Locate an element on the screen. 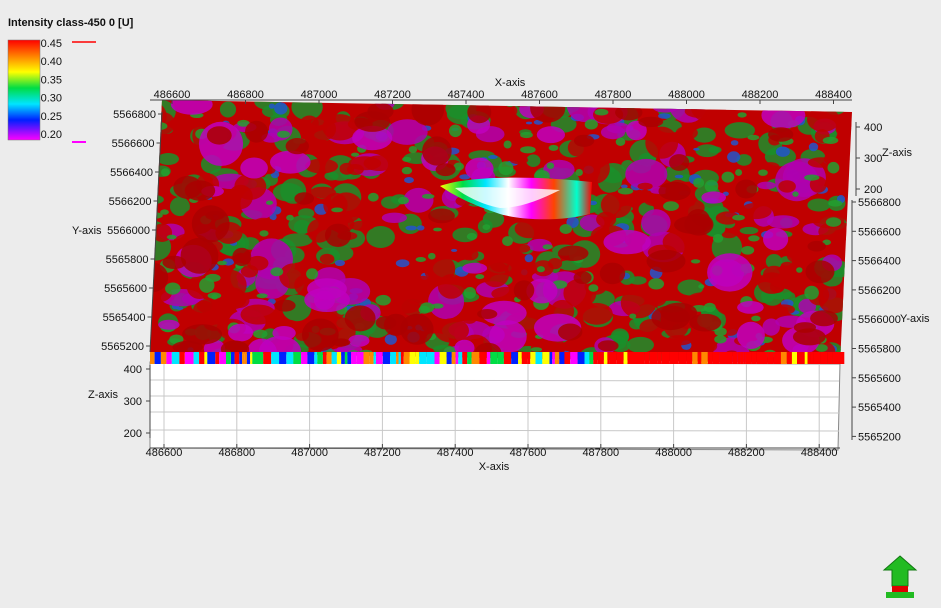 This screenshot has width=941, height=608. legend-tick-label: 0.35 is located at coordinates (51, 80).